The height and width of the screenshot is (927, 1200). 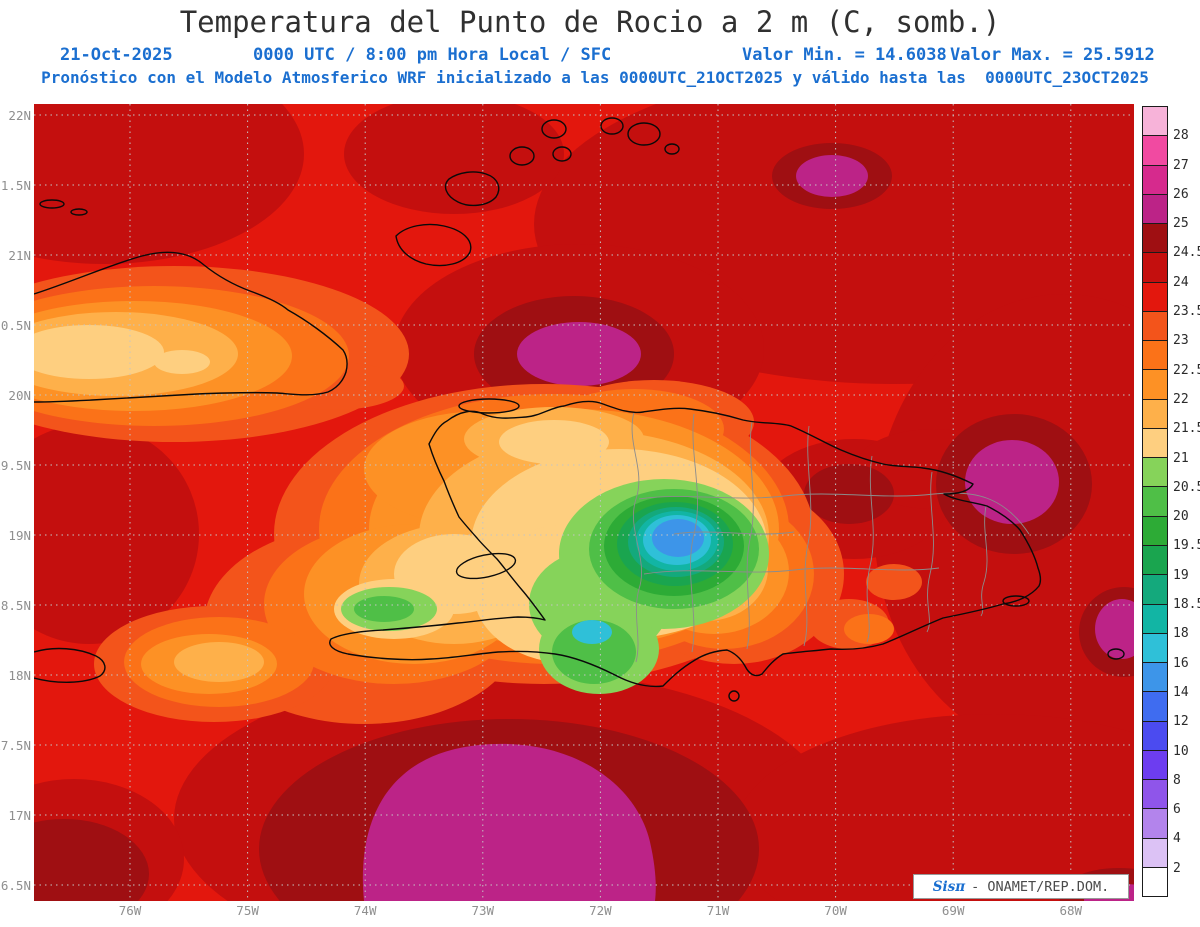 What do you see at coordinates (489, 406) in the screenshot?
I see `coastline-tortue` at bounding box center [489, 406].